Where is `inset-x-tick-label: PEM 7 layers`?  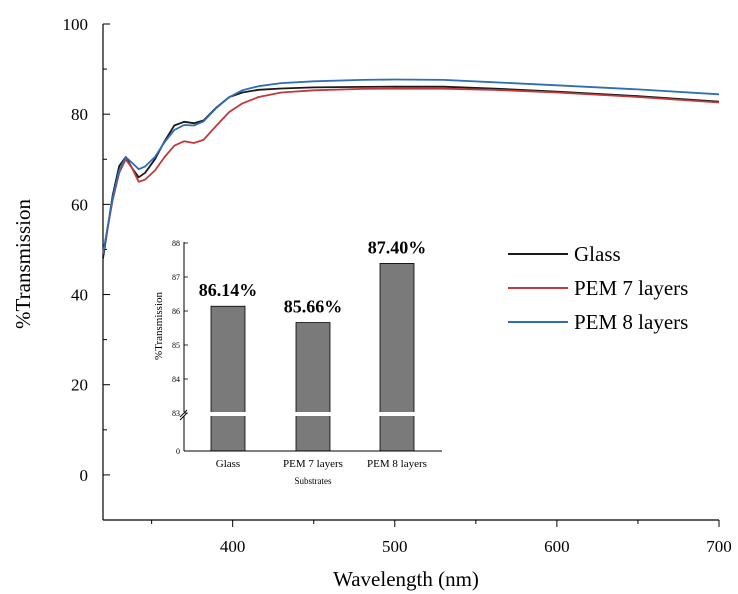
inset-x-tick-label: PEM 7 layers is located at coordinates (313, 464).